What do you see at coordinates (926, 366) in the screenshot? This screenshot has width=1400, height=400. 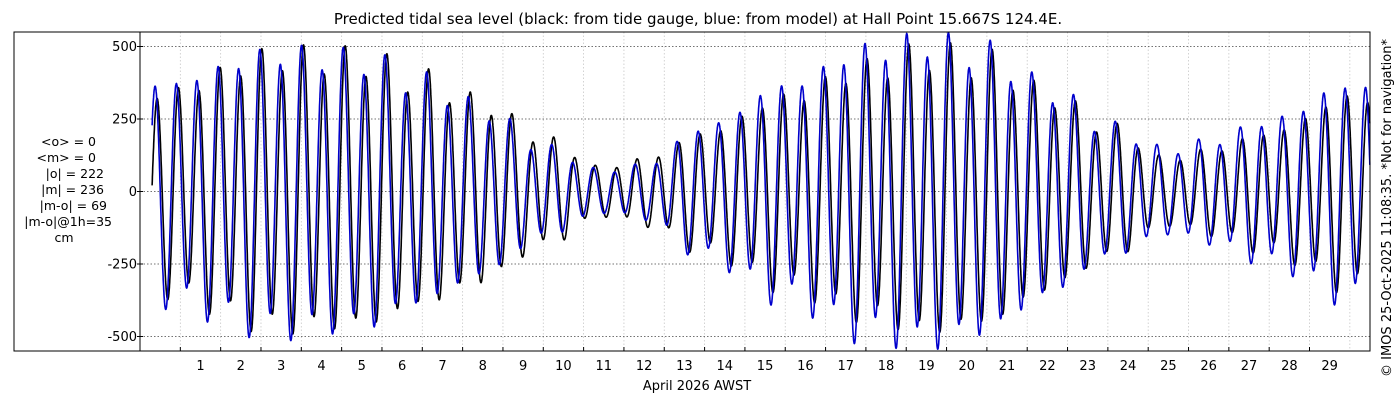 I see `x-tick-label: 19` at bounding box center [926, 366].